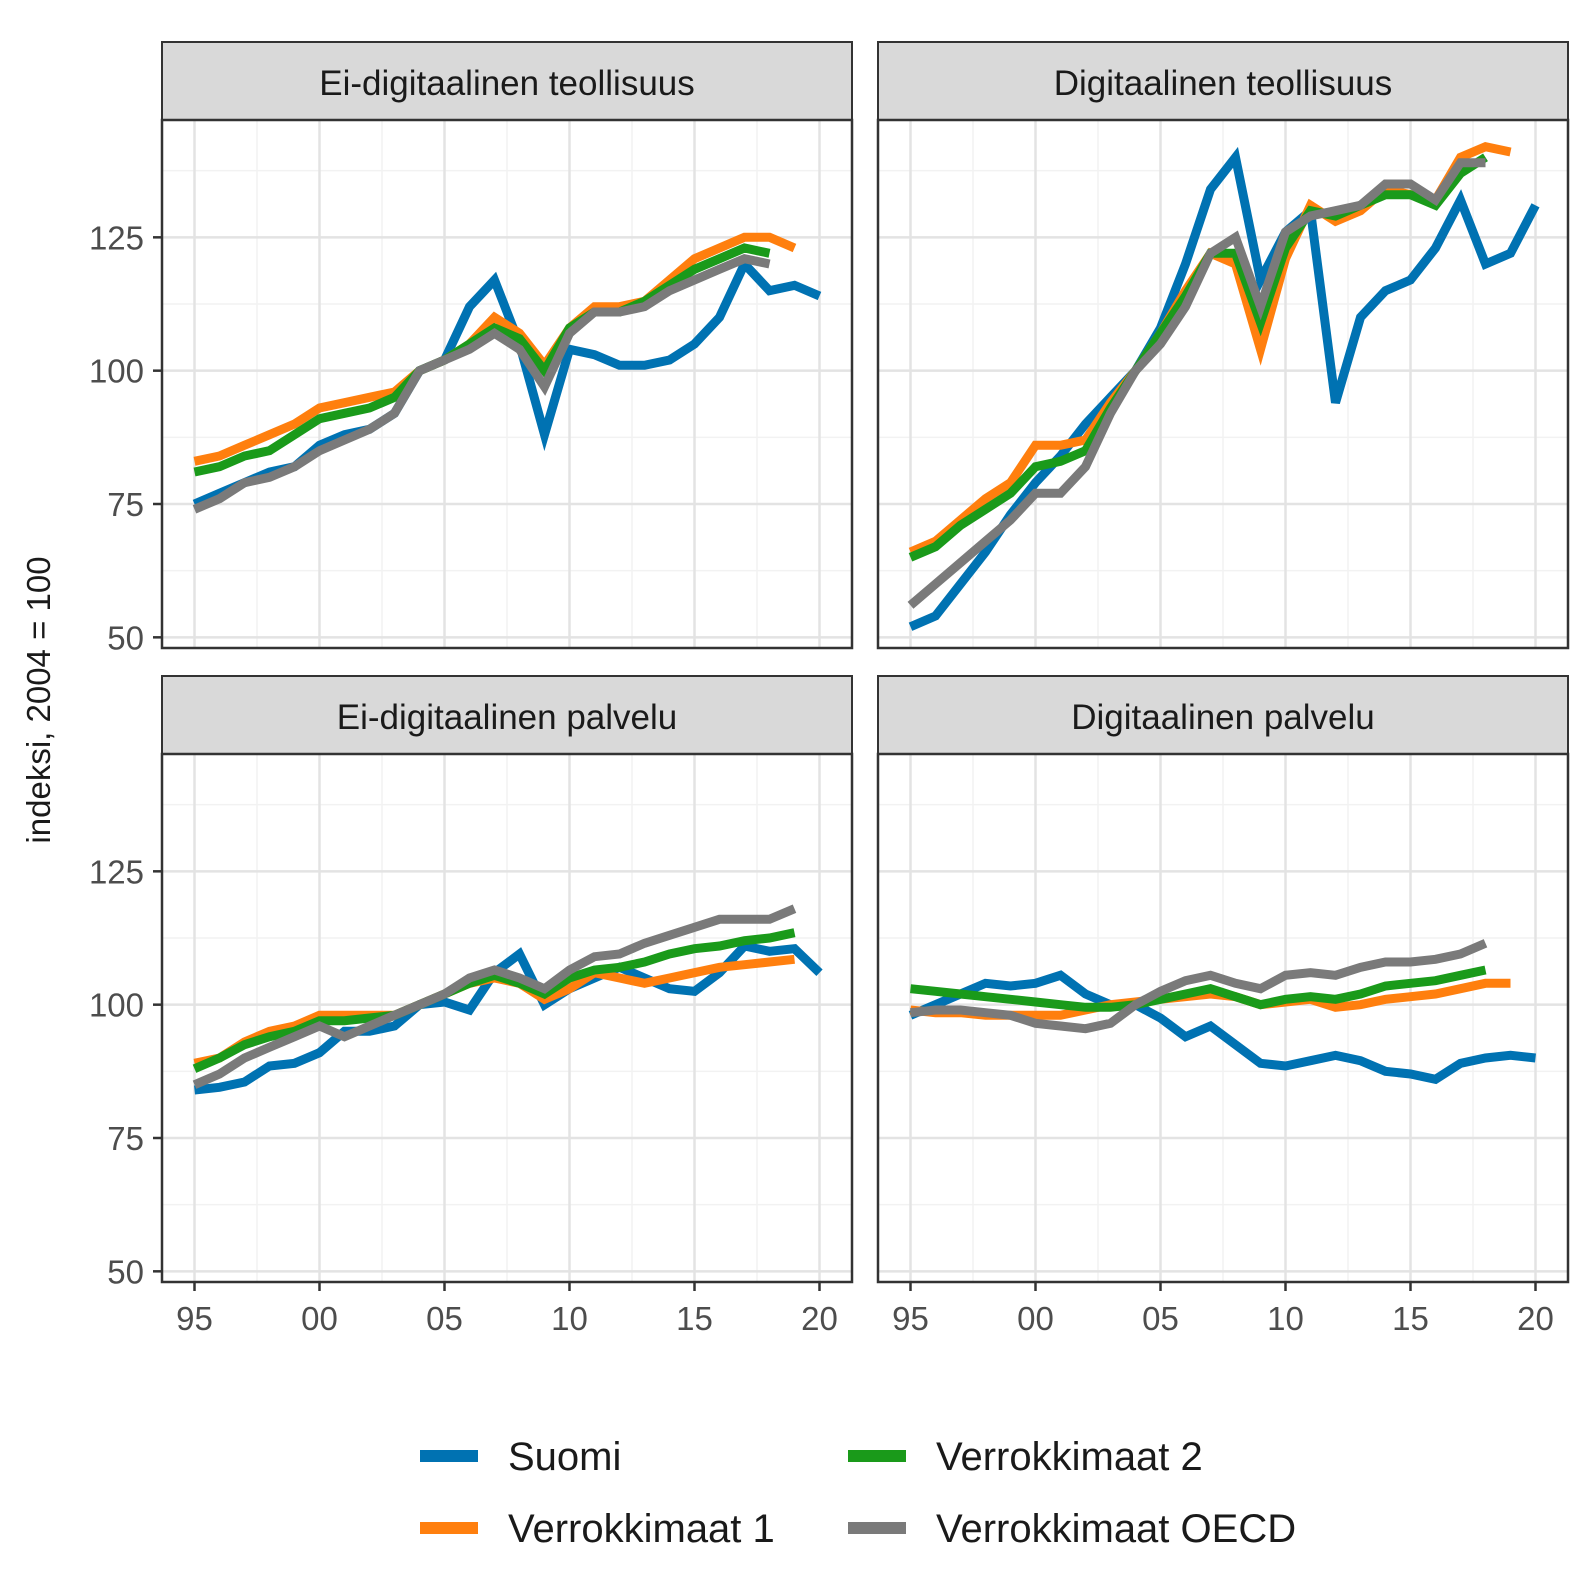 Image resolution: width=1594 pixels, height=1594 pixels. What do you see at coordinates (1223, 83) in the screenshot?
I see `panel-title-digitaalinen-teollisuus: Digitaalinen teollisuus` at bounding box center [1223, 83].